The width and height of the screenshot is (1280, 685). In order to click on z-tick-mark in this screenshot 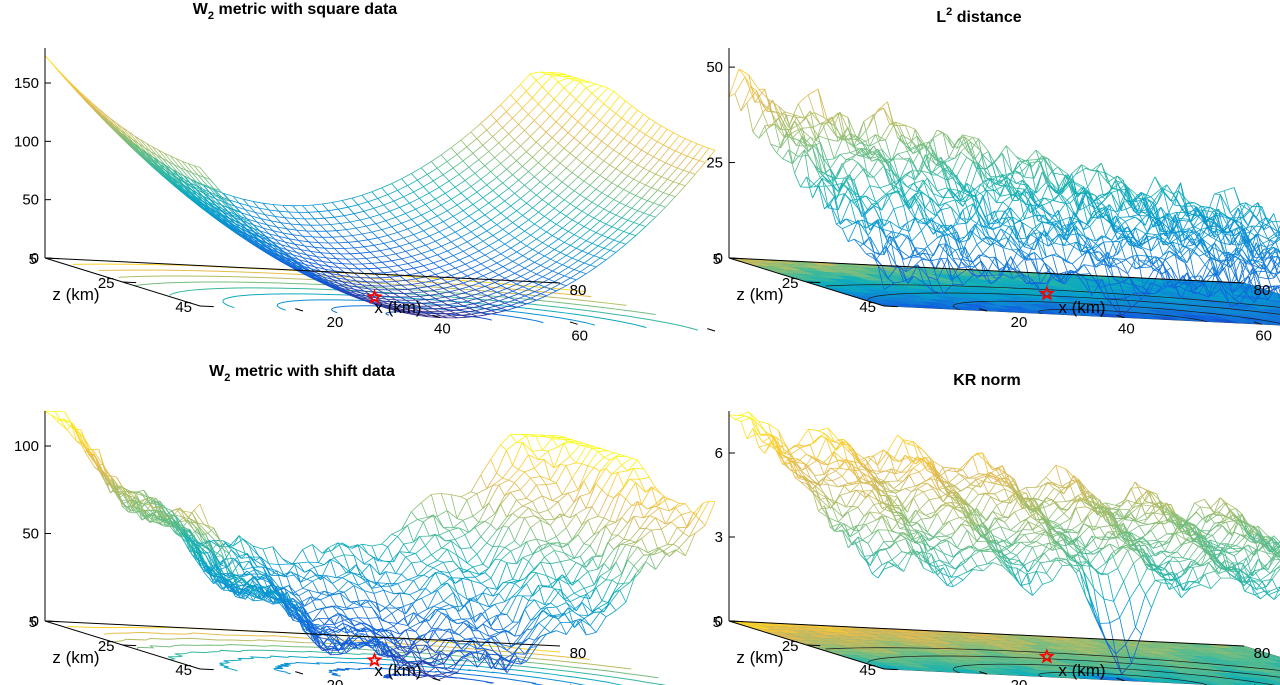, I will do `click(206, 306)`.